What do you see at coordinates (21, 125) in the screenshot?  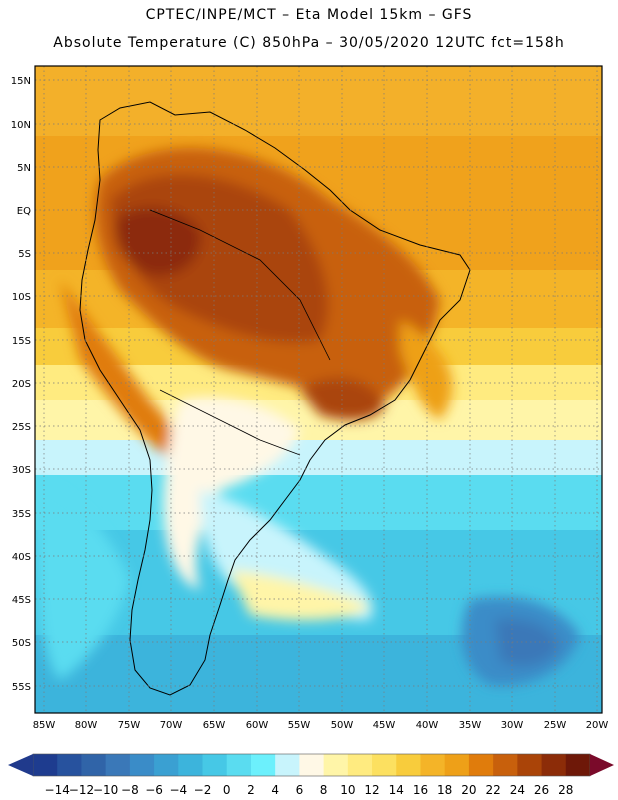 I see `lat-label: 10N` at bounding box center [21, 125].